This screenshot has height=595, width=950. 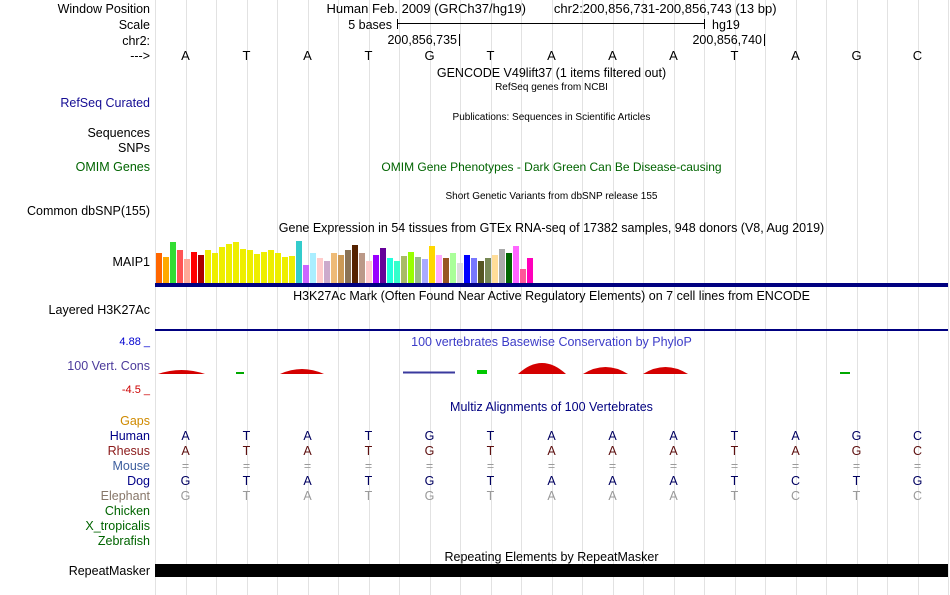 I want to click on h3k27ac-signal-line, so click(x=551, y=330).